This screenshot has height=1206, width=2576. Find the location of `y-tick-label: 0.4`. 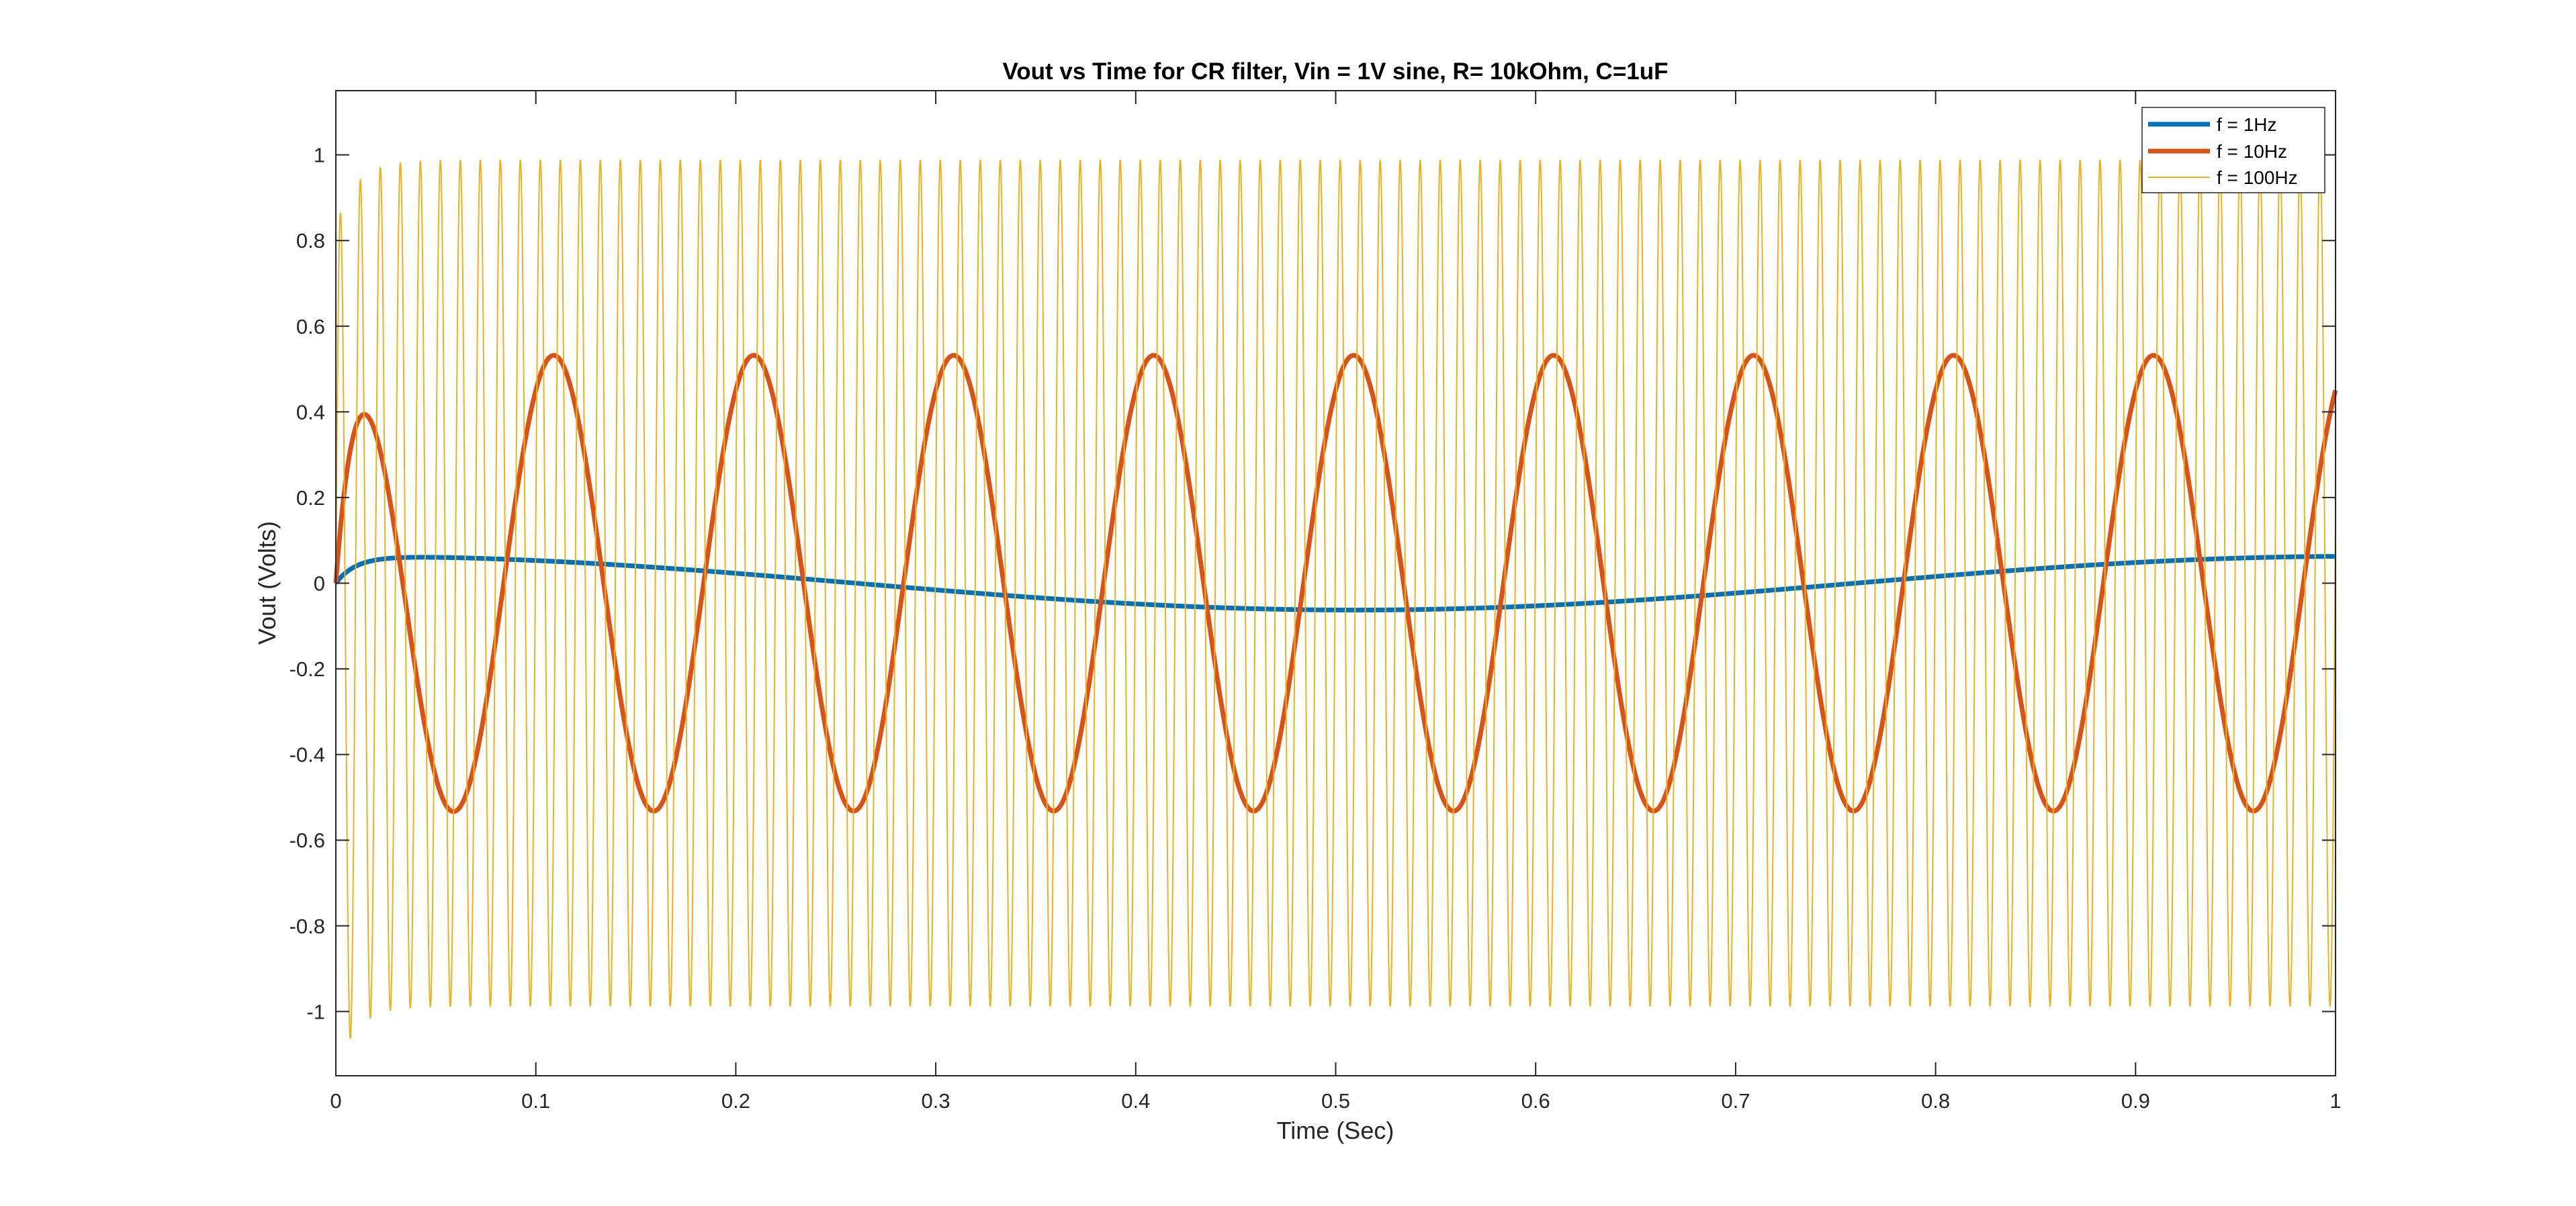

y-tick-label: 0.4 is located at coordinates (311, 412).